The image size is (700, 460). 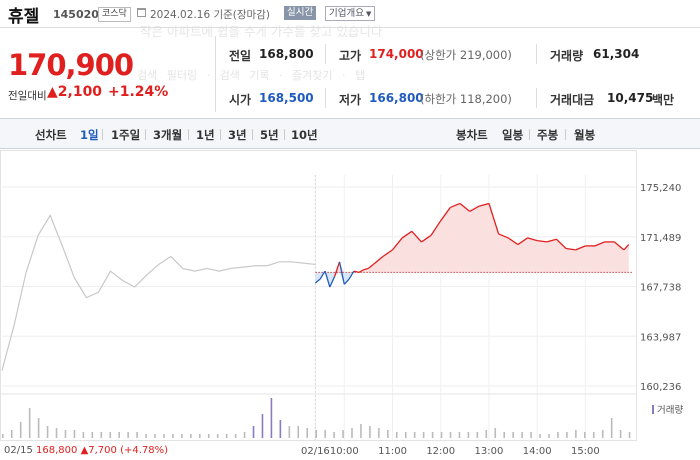 What do you see at coordinates (114, 14) in the screenshot?
I see `market-badge: 코스닥` at bounding box center [114, 14].